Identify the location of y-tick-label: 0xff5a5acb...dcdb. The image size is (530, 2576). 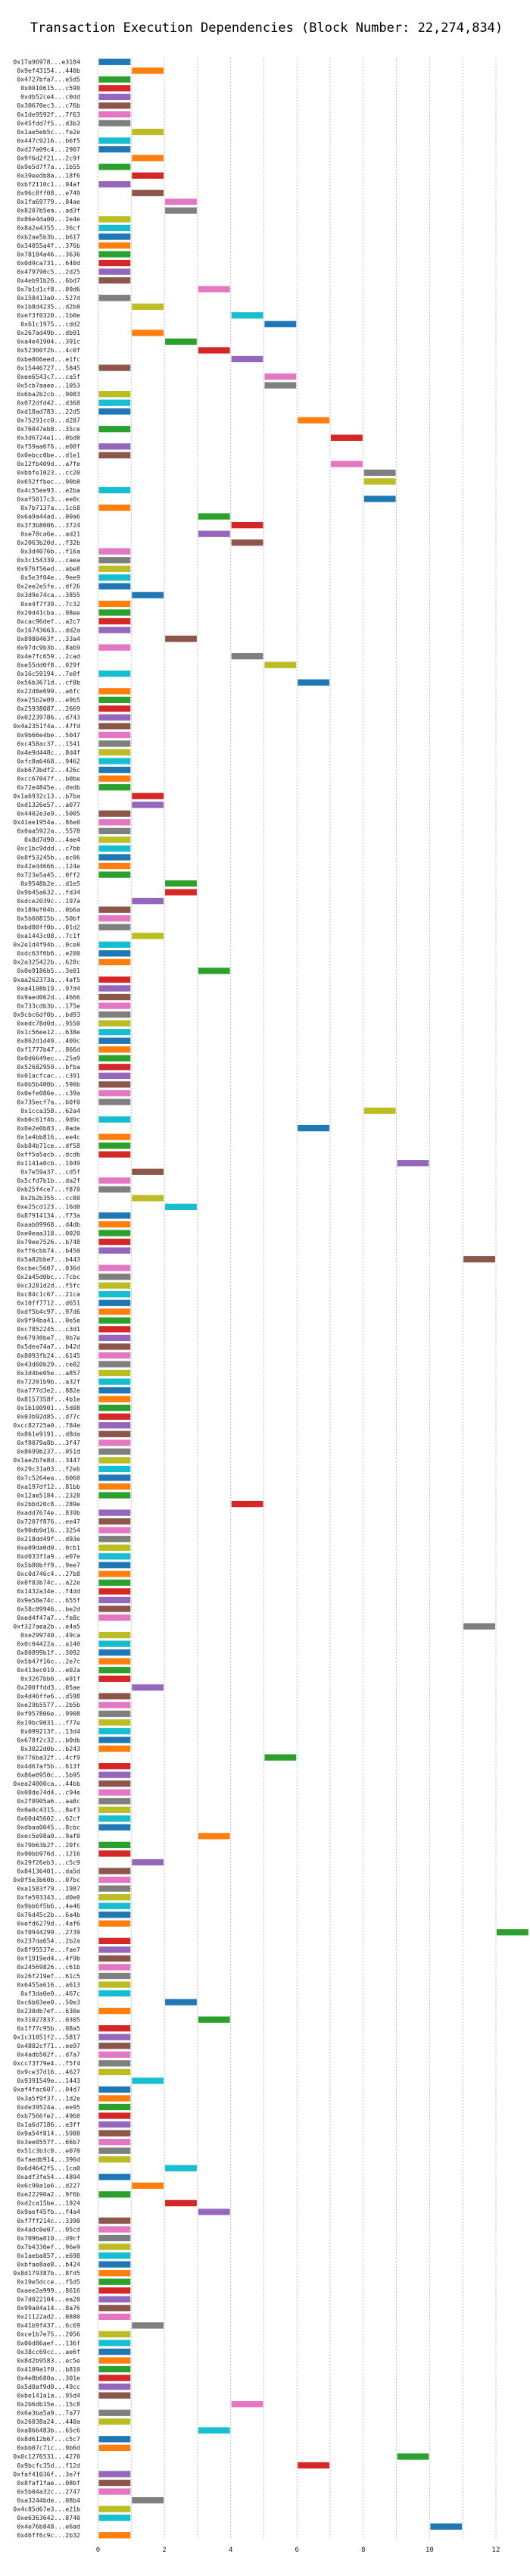
(48, 1154).